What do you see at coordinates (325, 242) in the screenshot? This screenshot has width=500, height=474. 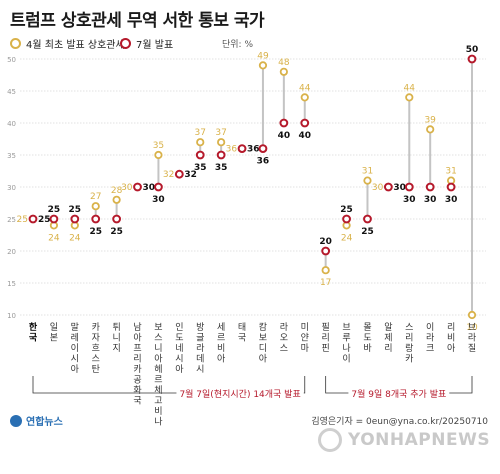 I see `data-label-july: 20` at bounding box center [325, 242].